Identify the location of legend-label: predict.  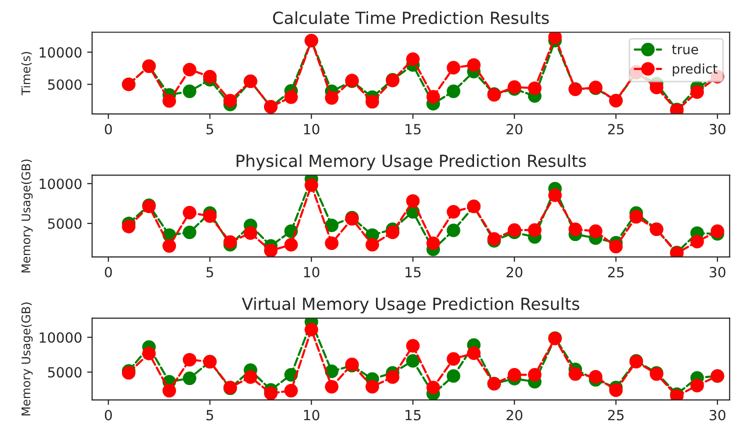
(695, 69).